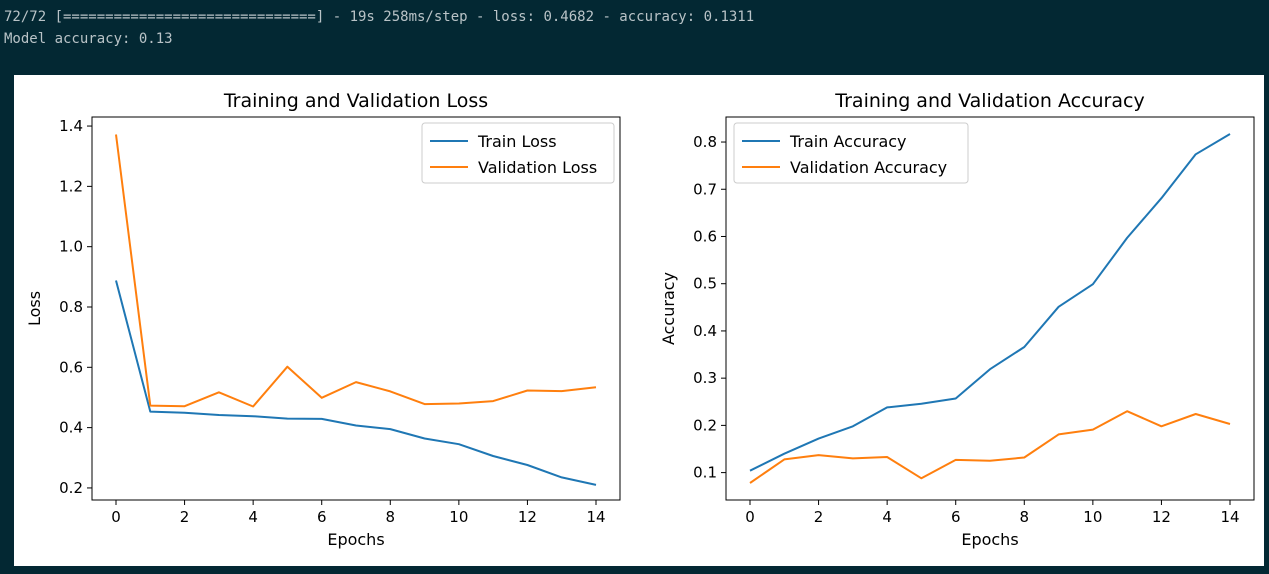 This screenshot has width=1269, height=574. Describe the element at coordinates (34, 308) in the screenshot. I see `y-axis-label: Loss` at that location.